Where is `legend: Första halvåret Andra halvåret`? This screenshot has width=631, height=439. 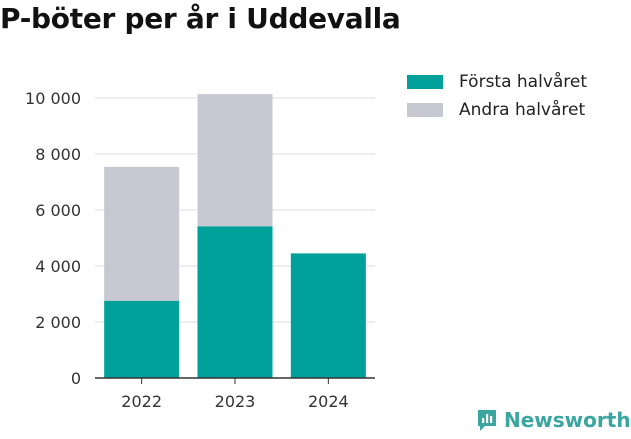 legend: Första halvåret Andra halvåret is located at coordinates (497, 96).